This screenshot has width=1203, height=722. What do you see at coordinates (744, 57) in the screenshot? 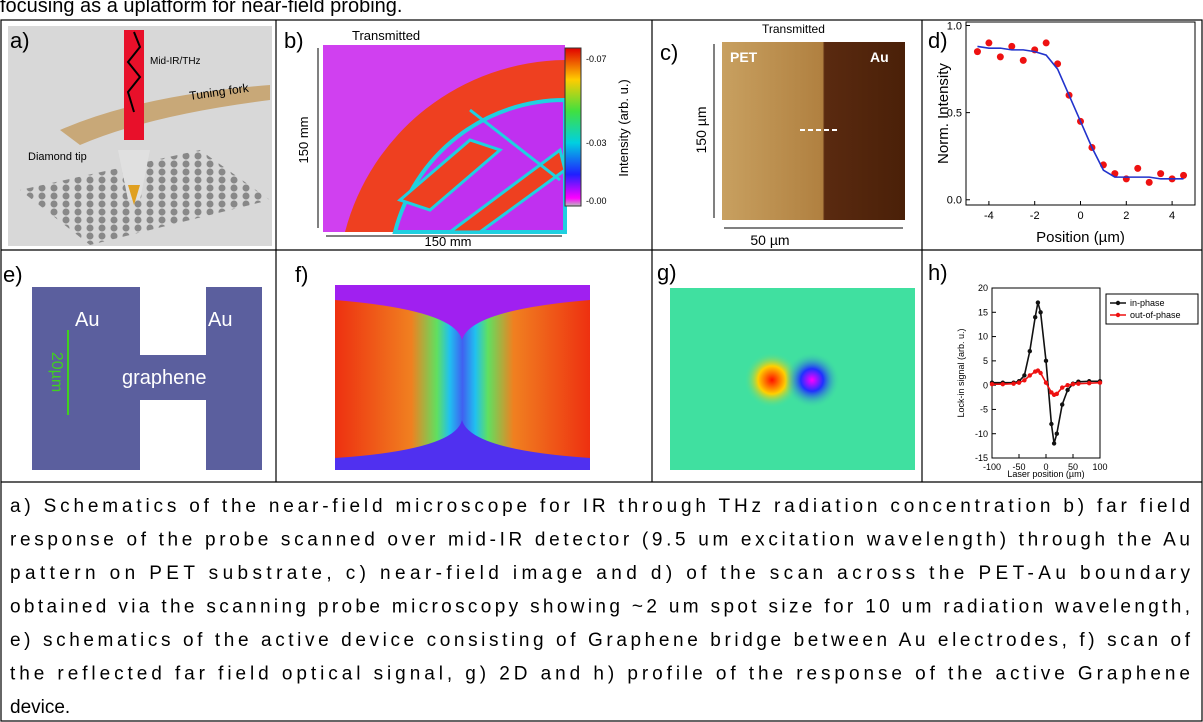
I see `image-label: PET` at bounding box center [744, 57].